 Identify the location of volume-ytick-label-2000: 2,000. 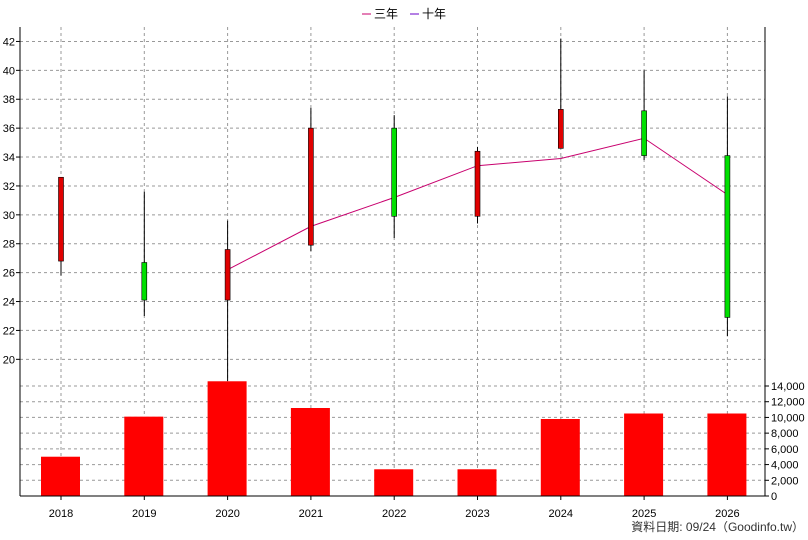
(785, 481).